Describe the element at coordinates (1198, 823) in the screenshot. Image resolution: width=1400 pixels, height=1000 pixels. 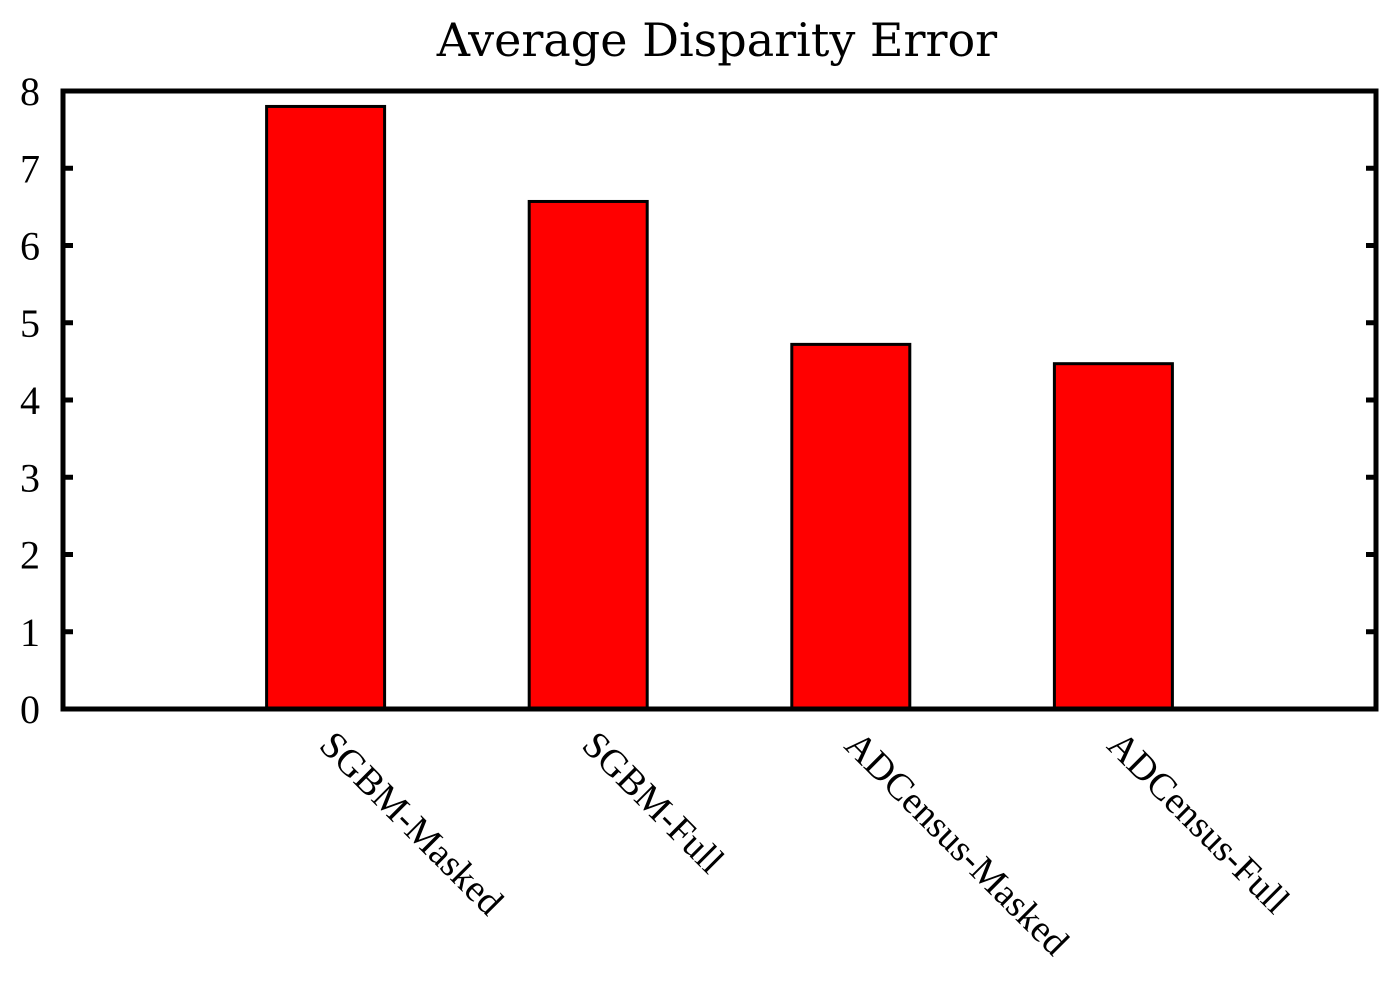
I see `x-category-label: ADCensus-Full` at that location.